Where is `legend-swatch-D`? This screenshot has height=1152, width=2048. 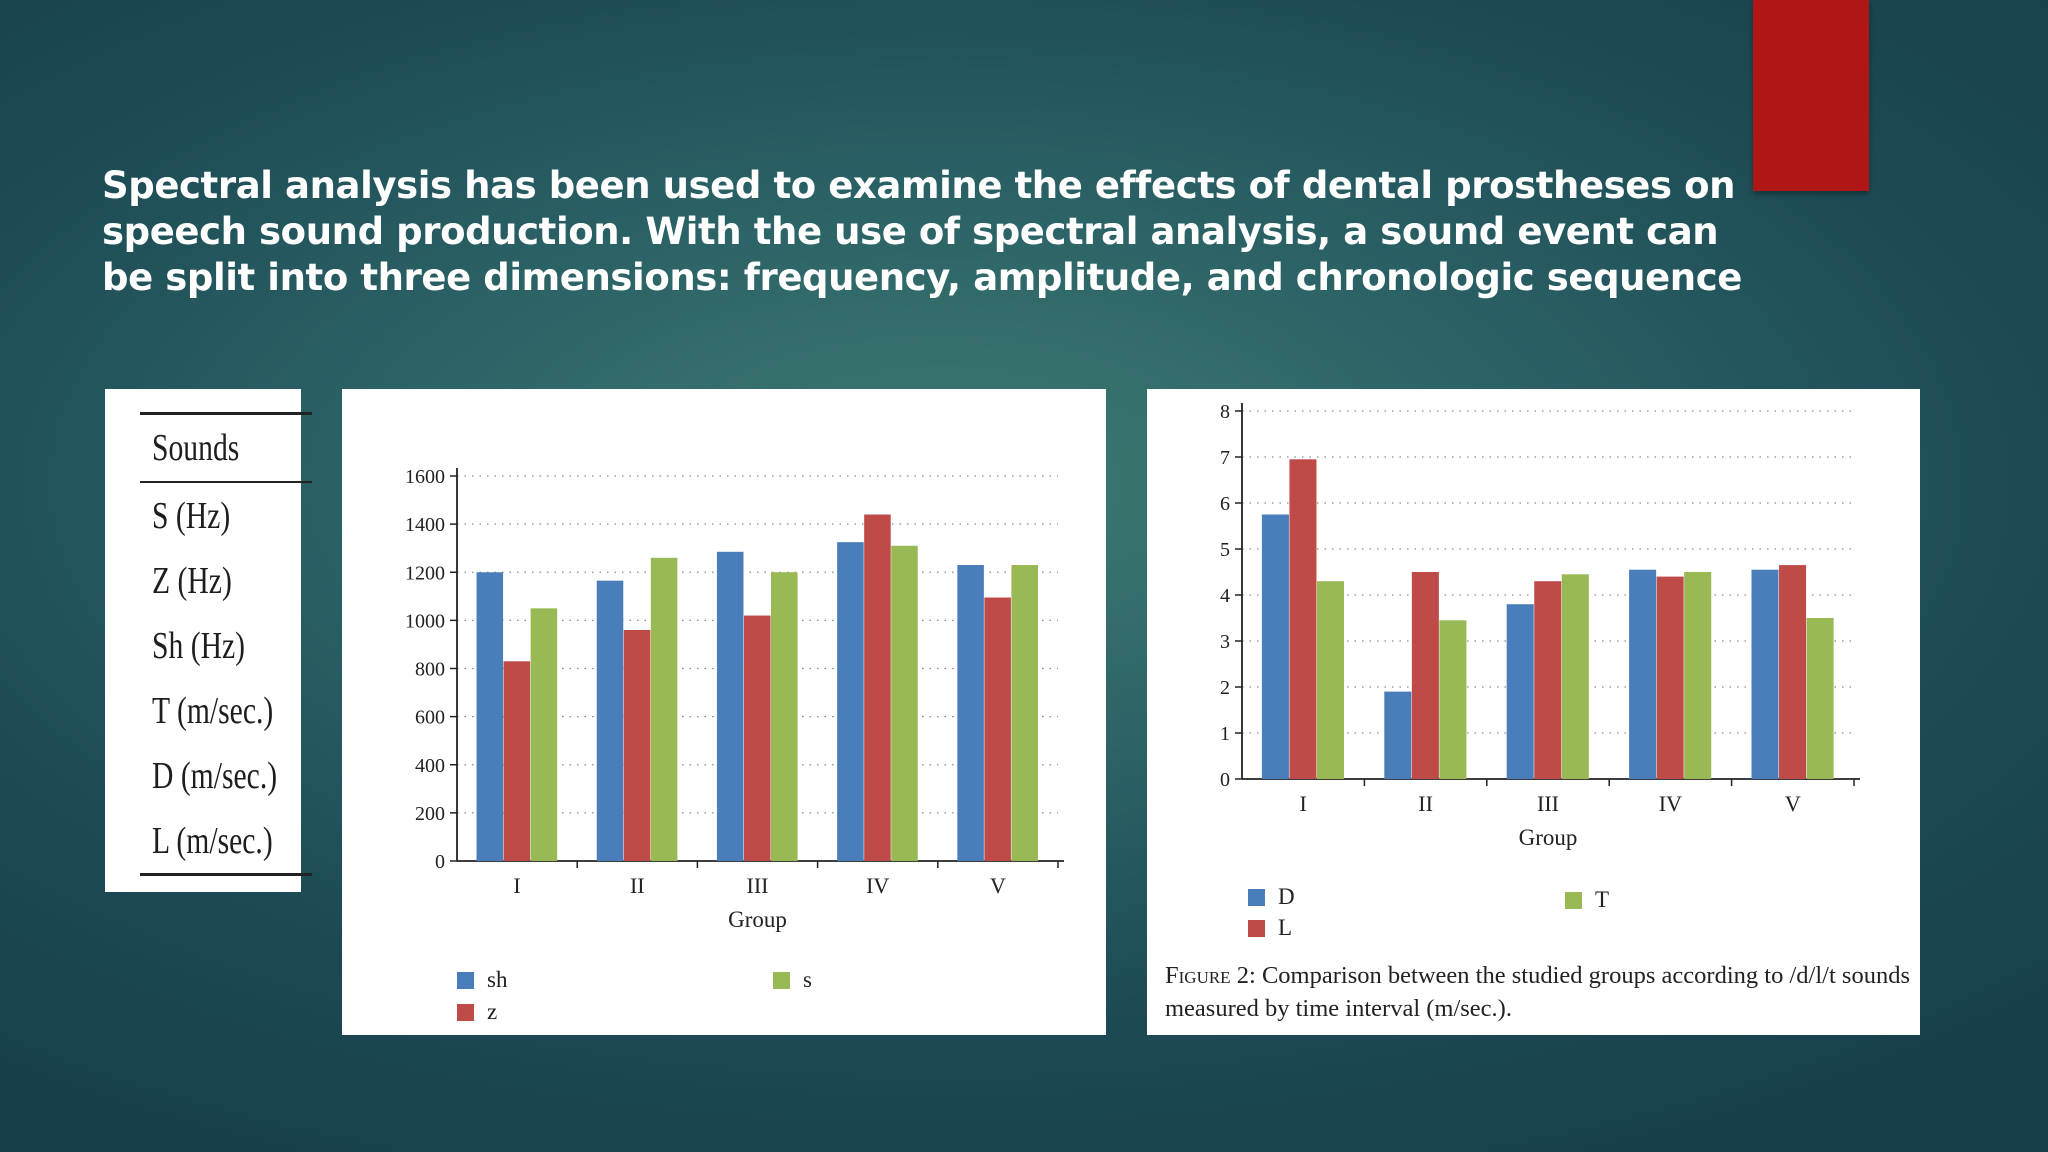 legend-swatch-D is located at coordinates (1256, 897).